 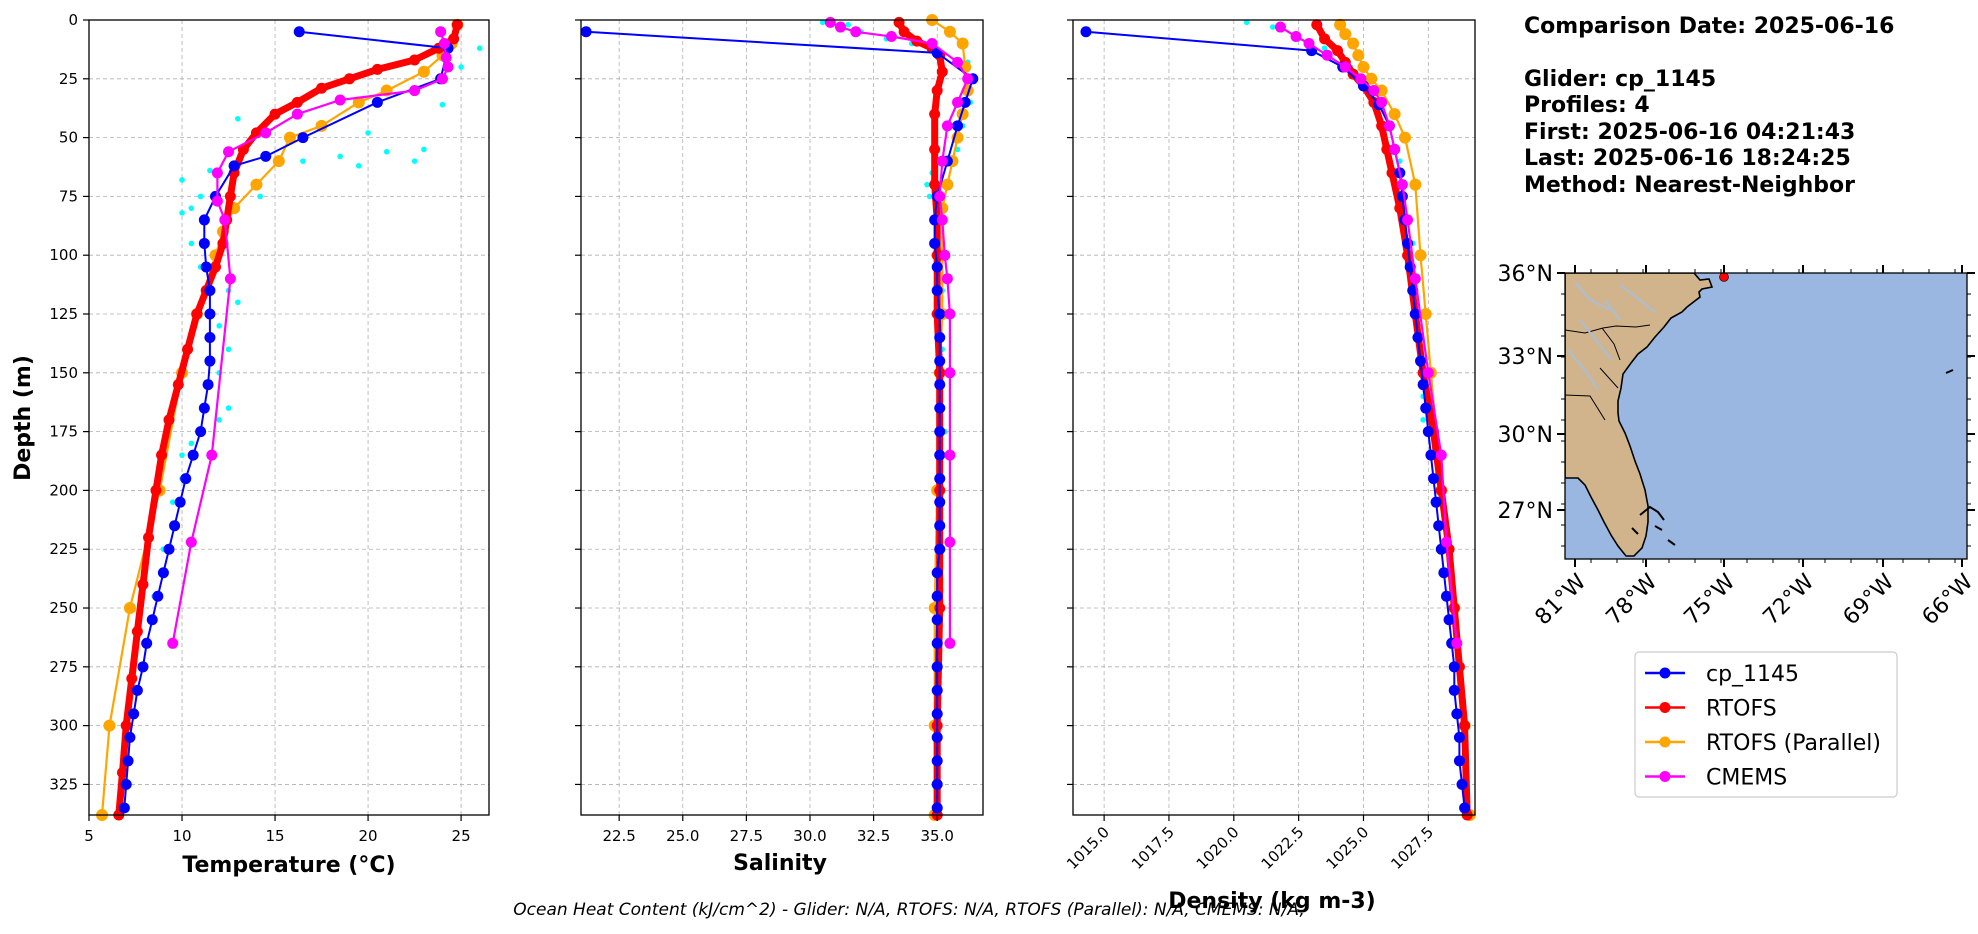 What do you see at coordinates (1608, 372) in the screenshot?
I see `map-state-borders` at bounding box center [1608, 372].